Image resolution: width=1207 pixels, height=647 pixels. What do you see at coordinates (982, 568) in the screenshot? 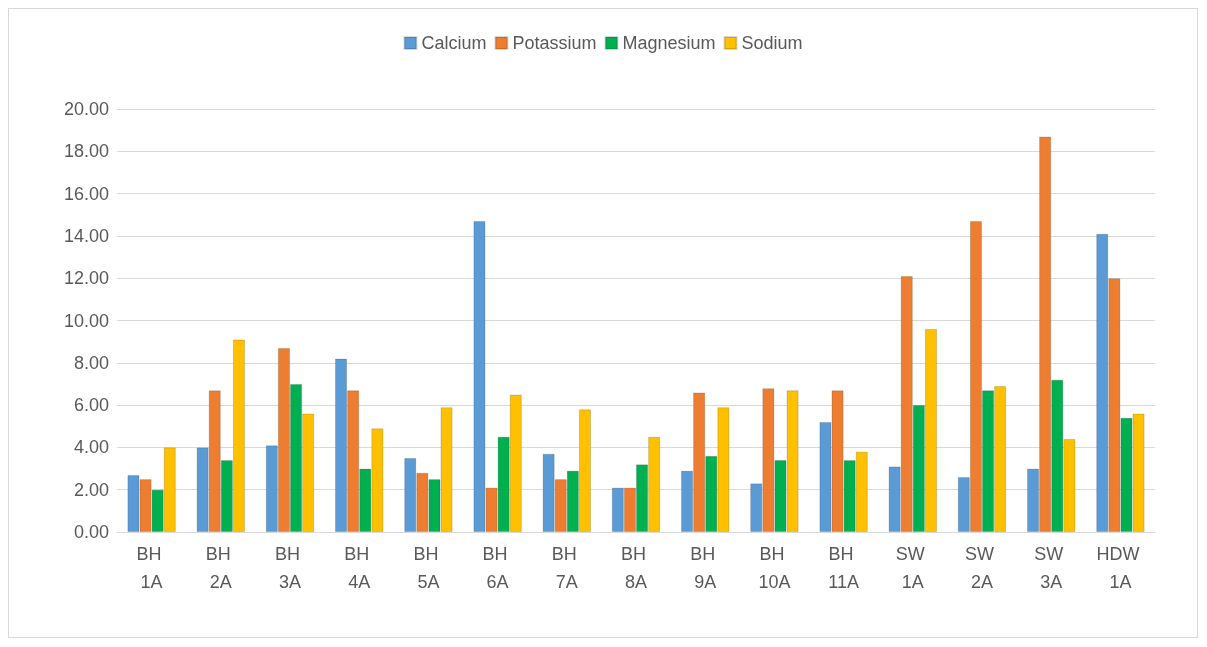
I see `x-tick-label: SW 2A` at bounding box center [982, 568].